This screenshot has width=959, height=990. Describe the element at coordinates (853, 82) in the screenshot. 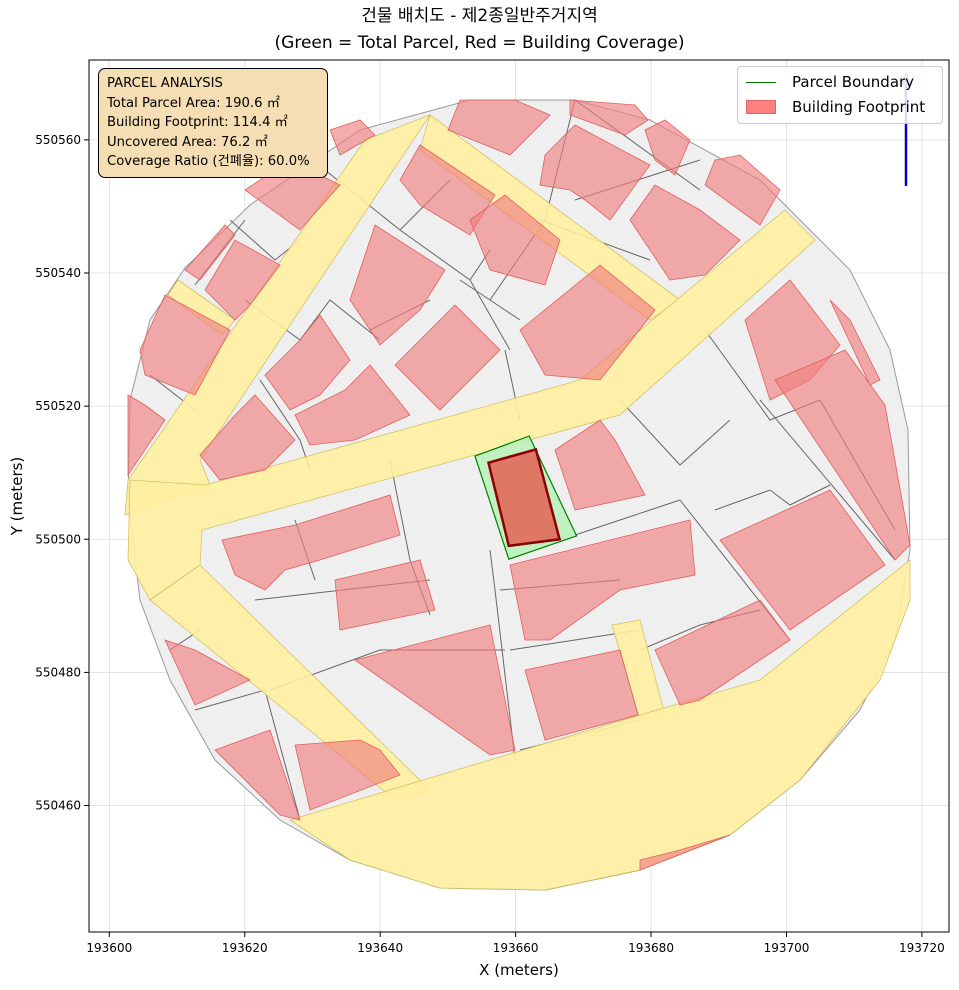

I see `legend-parcel-label: Parcel Boundary` at that location.